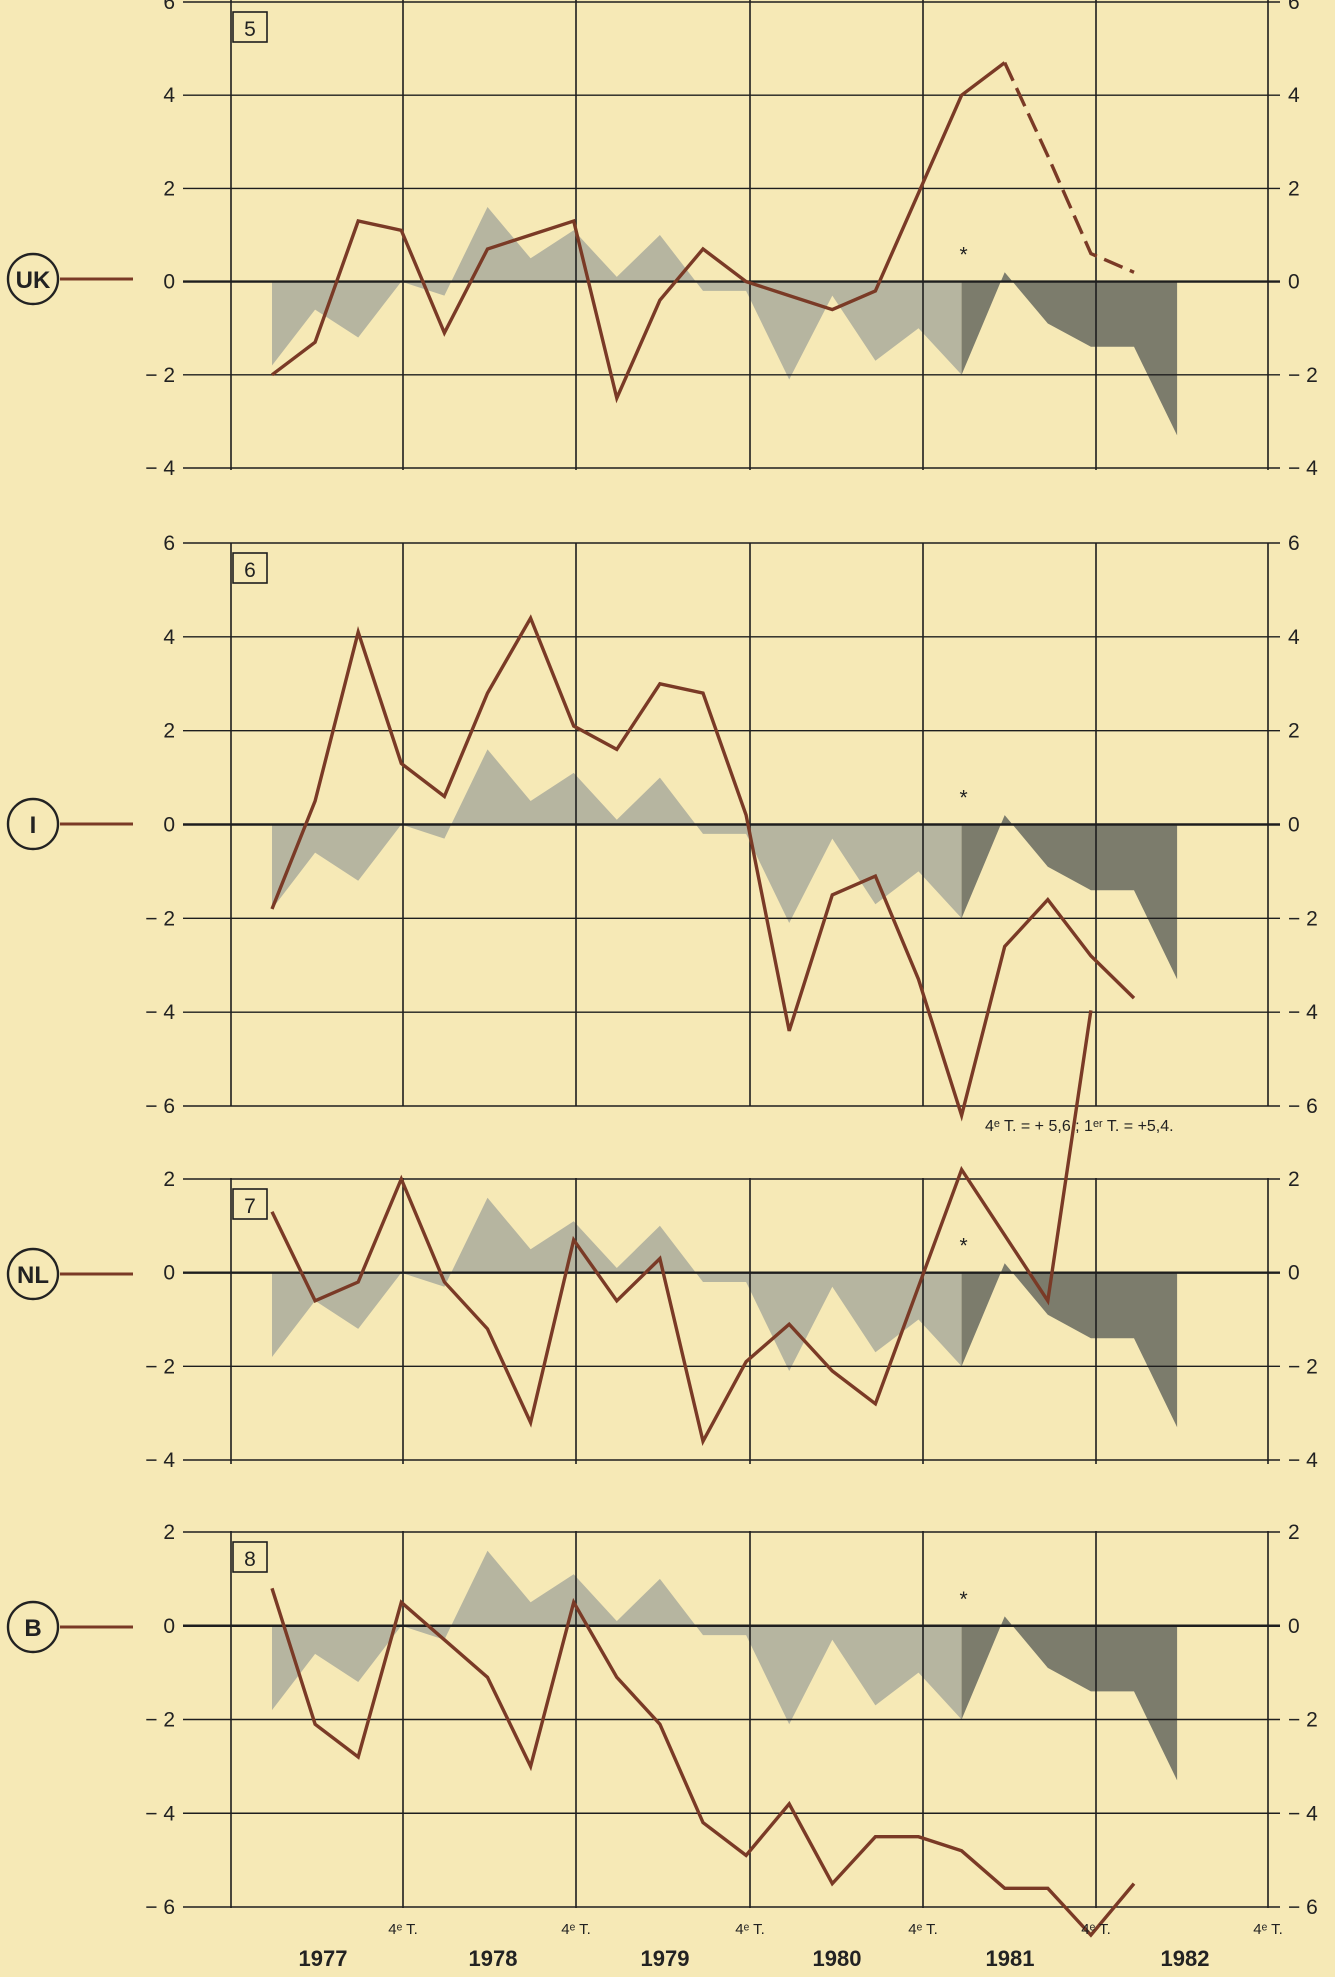 This screenshot has height=1977, width=1335. I want to click on x-year-label: 1982, so click(1185, 1958).